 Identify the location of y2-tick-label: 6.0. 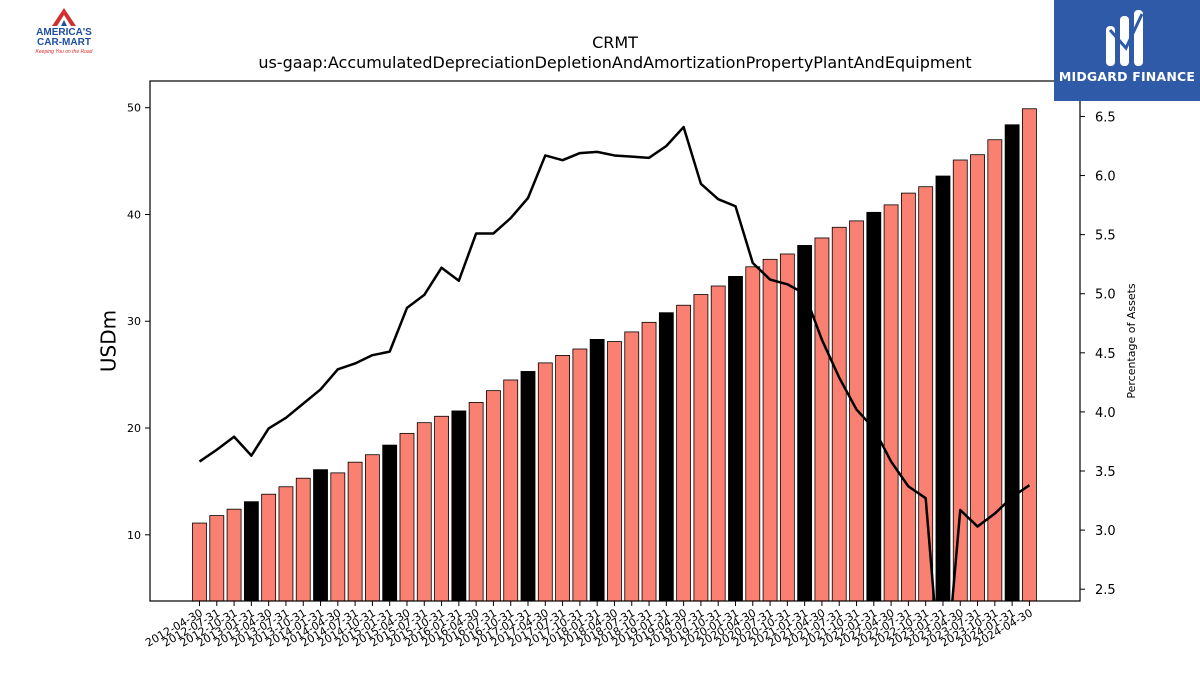
(1105, 177).